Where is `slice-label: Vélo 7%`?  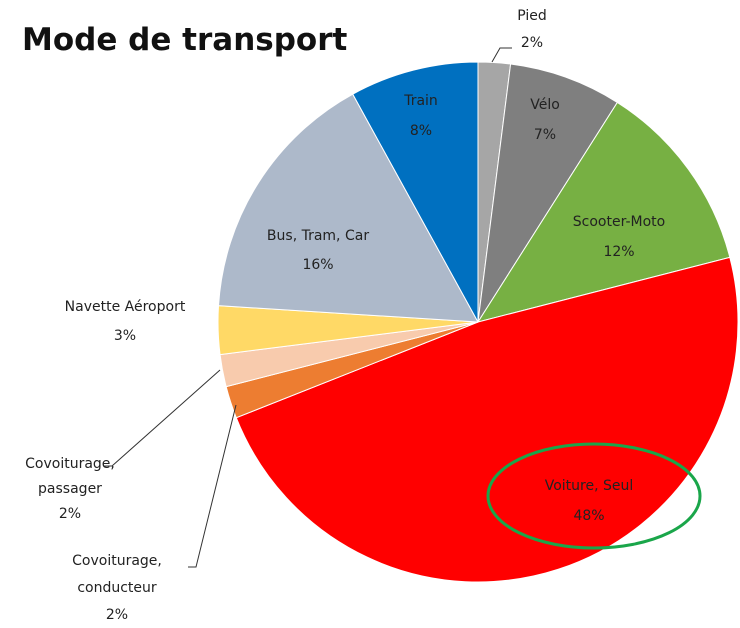 slice-label: Vélo 7% is located at coordinates (545, 120).